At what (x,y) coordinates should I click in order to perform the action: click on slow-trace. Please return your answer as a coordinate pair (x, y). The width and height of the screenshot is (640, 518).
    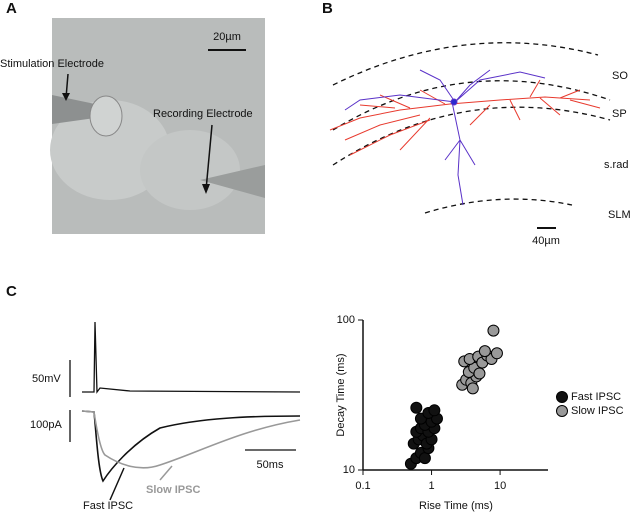
    Looking at the image, I should click on (191, 439).